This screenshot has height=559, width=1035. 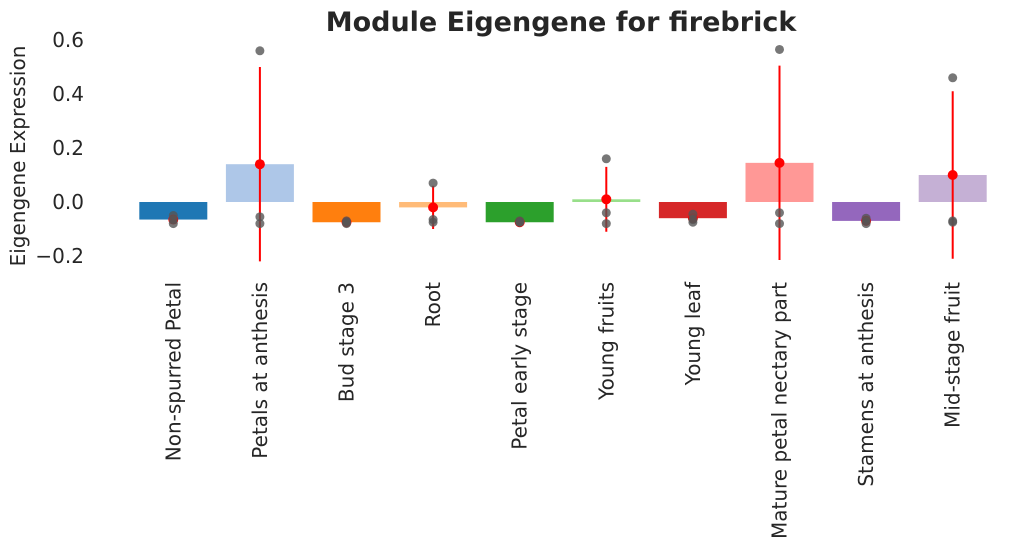 I want to click on y-tick-label: 0.0, so click(x=68, y=202).